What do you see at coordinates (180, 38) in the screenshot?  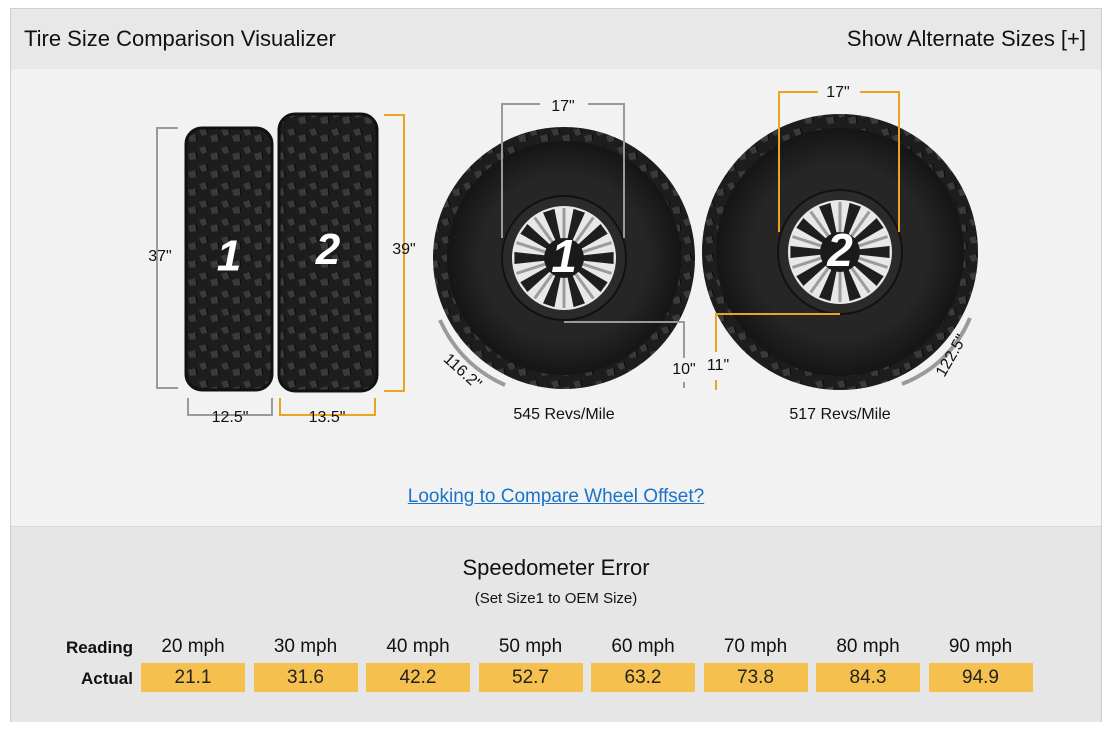 I see `title: Tire Size Comparison Visualizer` at bounding box center [180, 38].